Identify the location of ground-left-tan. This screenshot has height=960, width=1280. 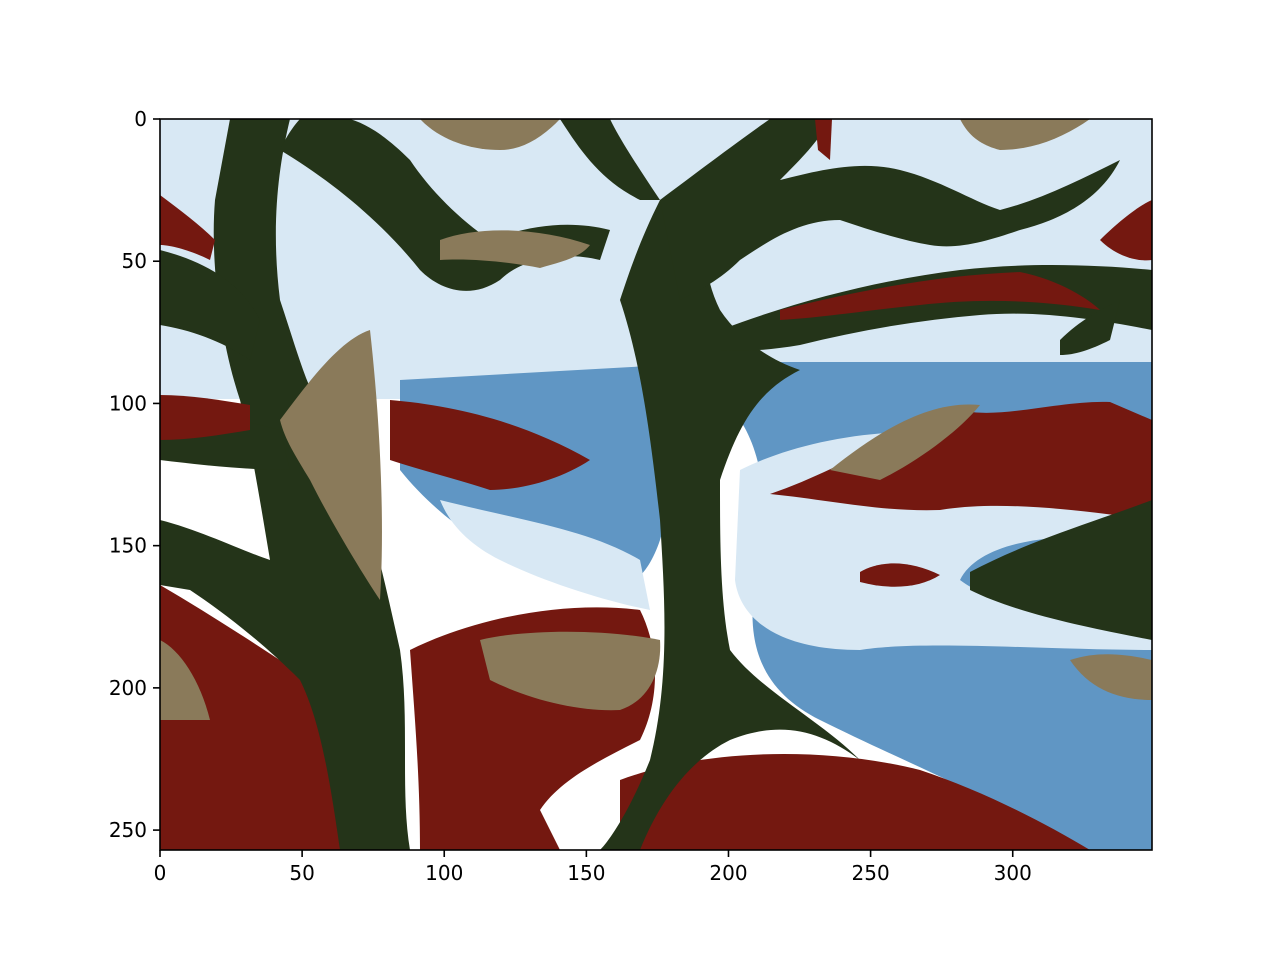
(185, 680).